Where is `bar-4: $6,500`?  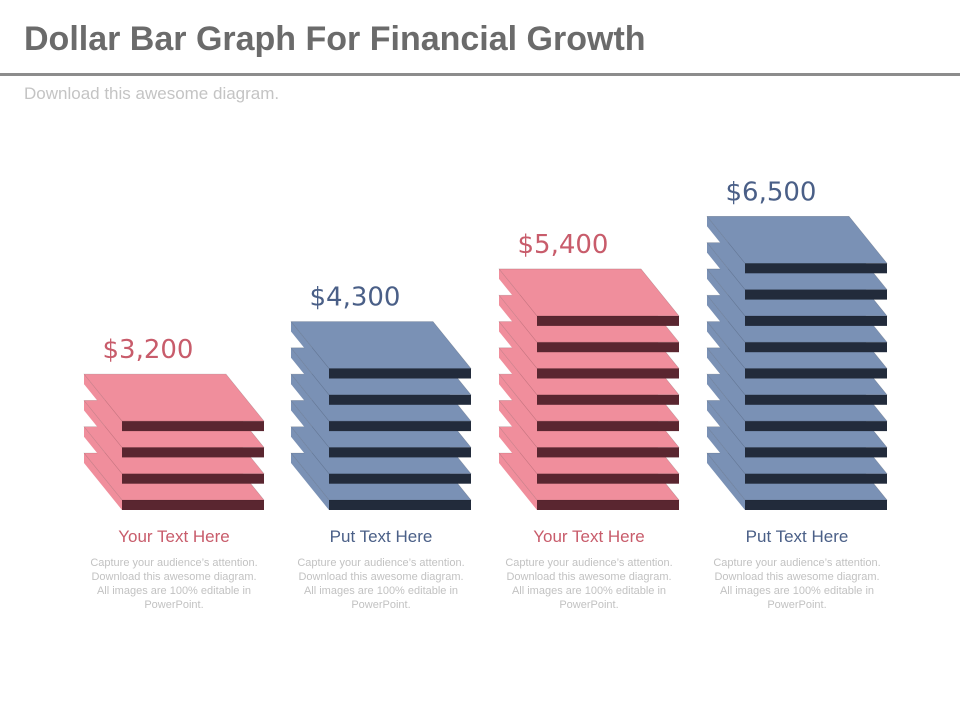 bar-4: $6,500 is located at coordinates (797, 343).